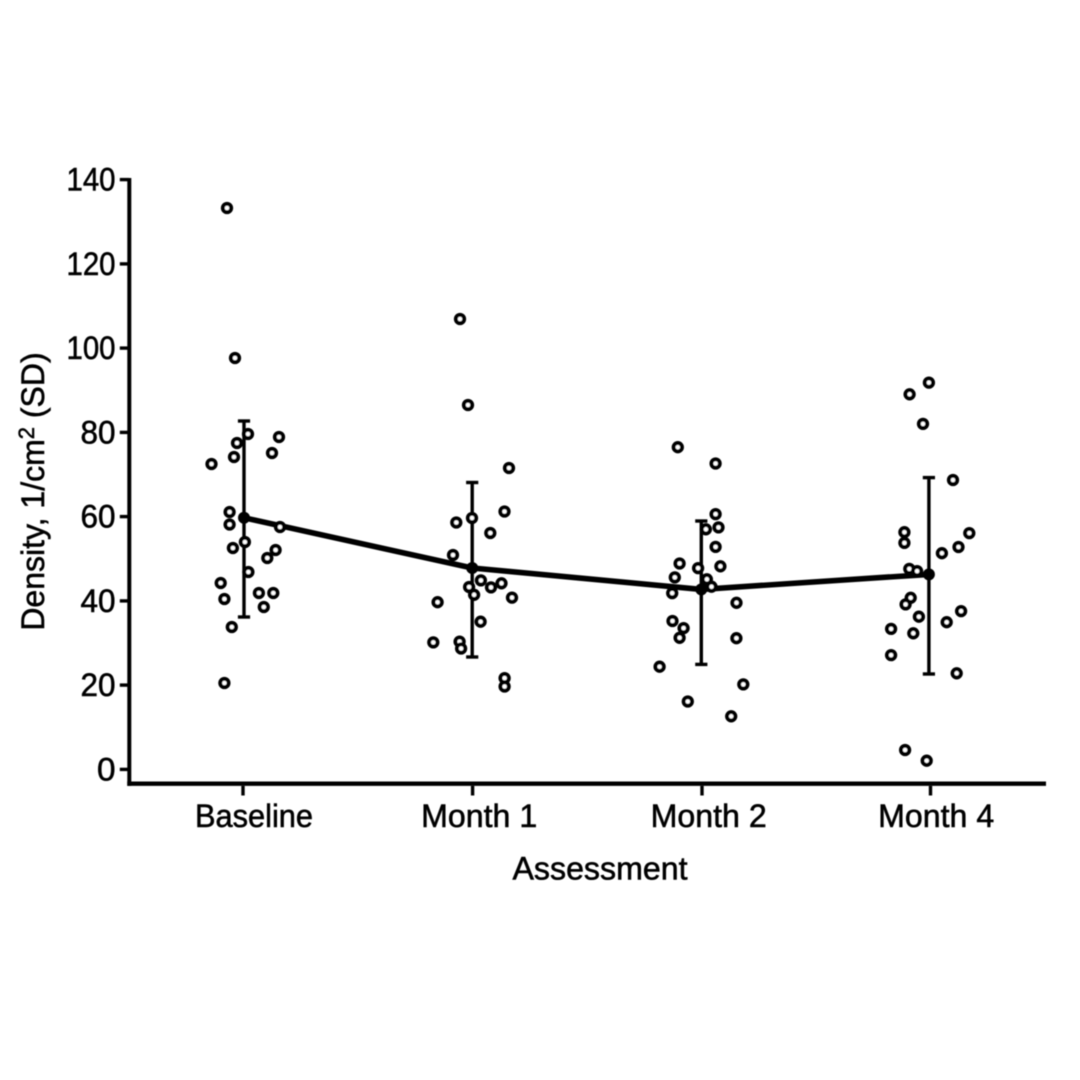 The width and height of the screenshot is (1080, 1080). What do you see at coordinates (91, 264) in the screenshot?
I see `svg-text: 120` at bounding box center [91, 264].